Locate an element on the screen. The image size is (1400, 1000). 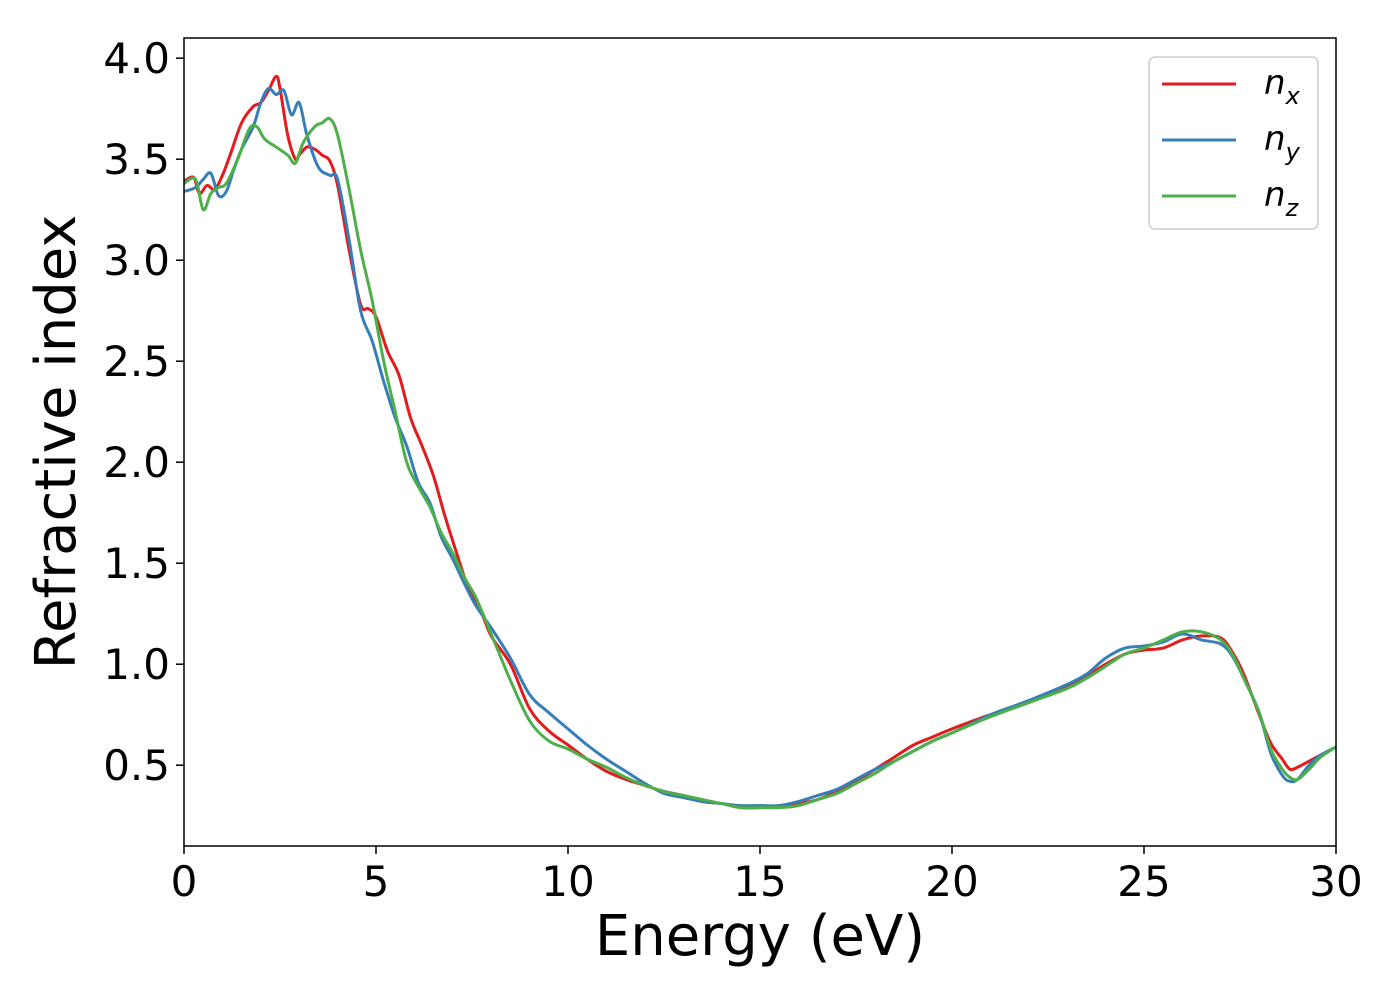
y-tick-label: 2.5 is located at coordinates (136, 361).